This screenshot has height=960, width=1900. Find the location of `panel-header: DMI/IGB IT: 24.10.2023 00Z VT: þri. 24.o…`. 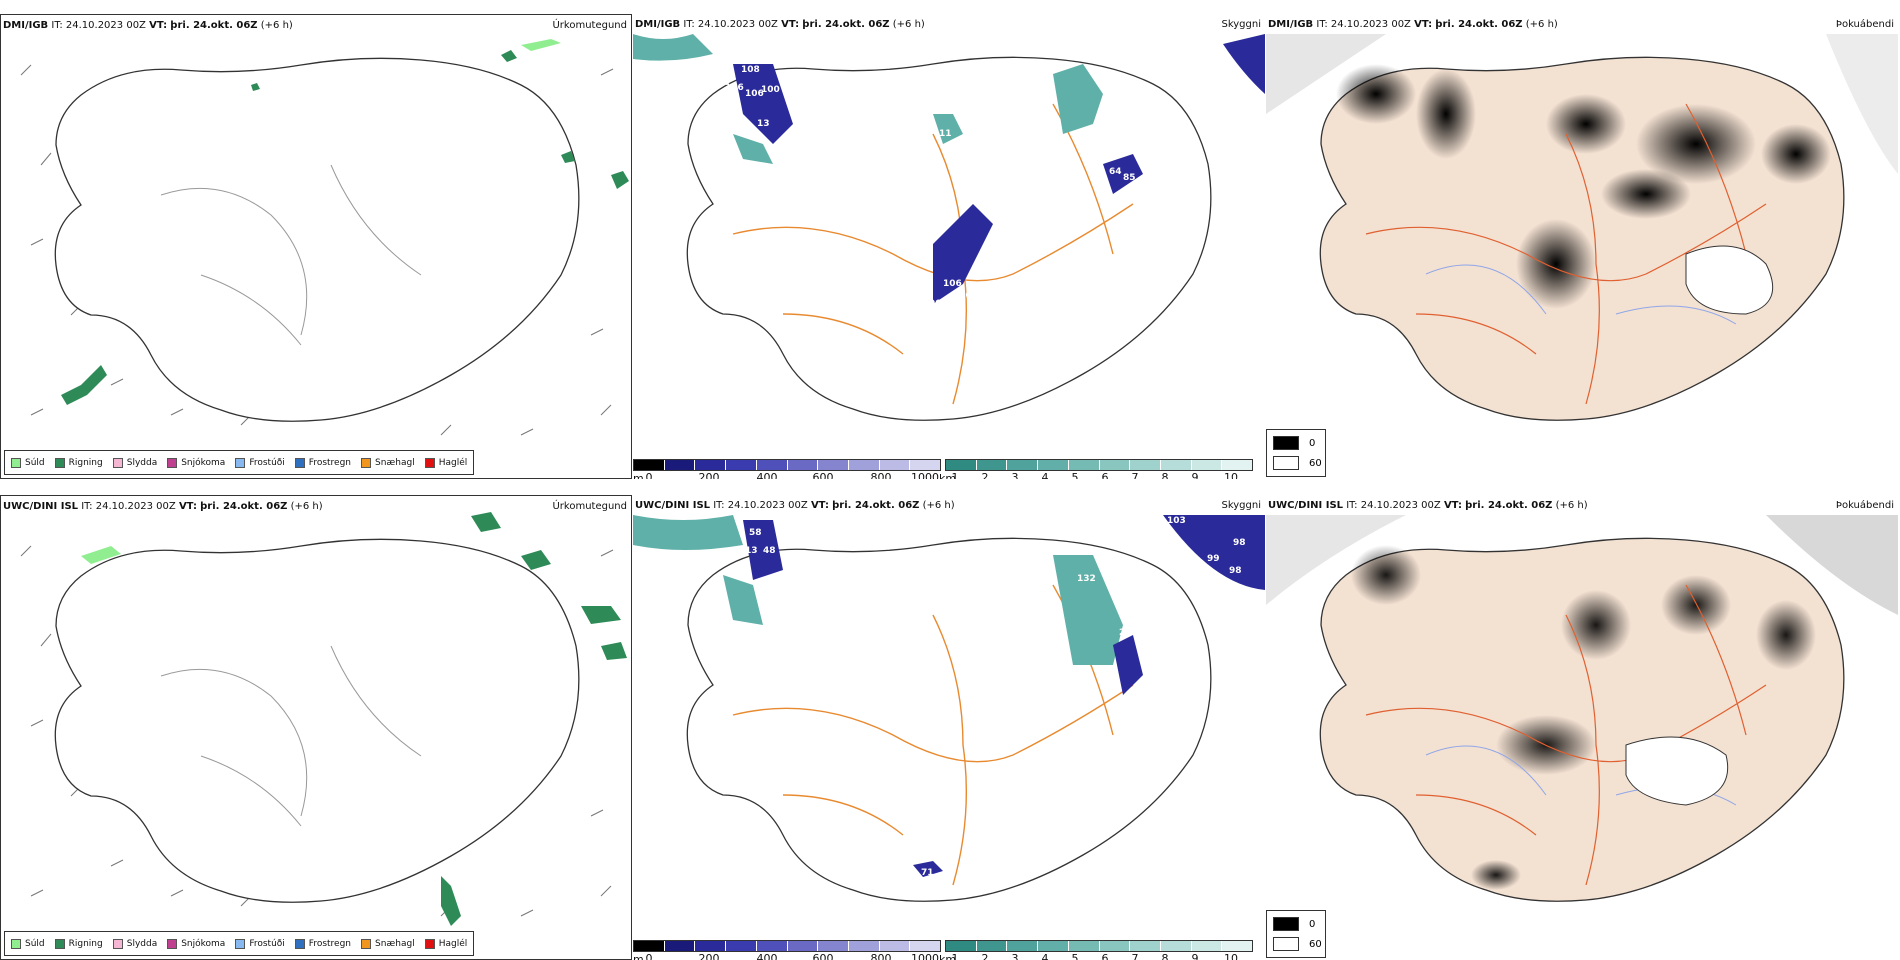

panel-header: DMI/IGB IT: 24.10.2023 00Z VT: þri. 24.o… is located at coordinates (1582, 27).